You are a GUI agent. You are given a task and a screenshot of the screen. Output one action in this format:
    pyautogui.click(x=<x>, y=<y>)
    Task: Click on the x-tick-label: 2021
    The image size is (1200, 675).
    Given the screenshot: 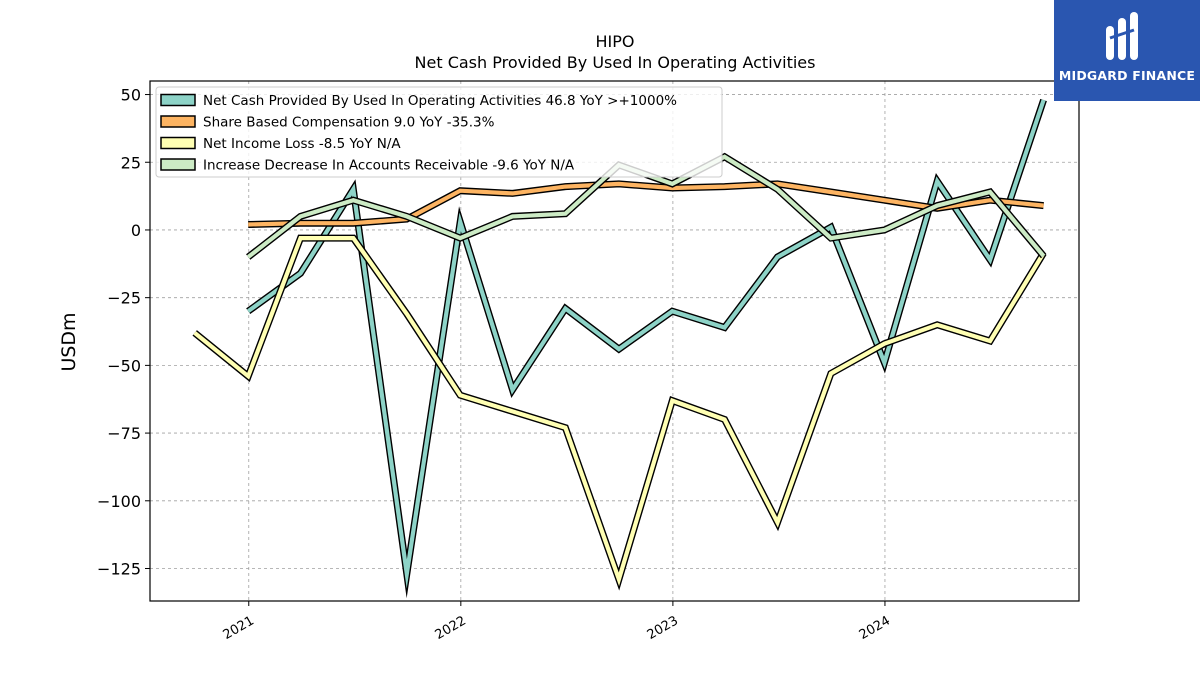 What is the action you would take?
    pyautogui.click(x=239, y=628)
    